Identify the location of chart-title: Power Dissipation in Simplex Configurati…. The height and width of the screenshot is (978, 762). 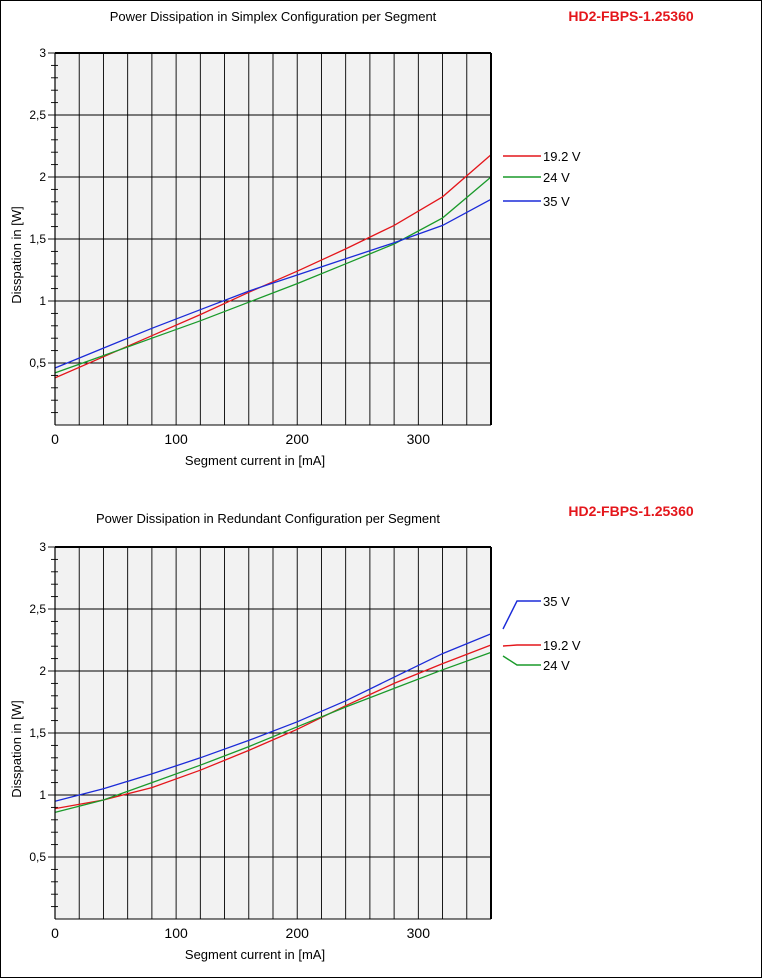
(273, 16).